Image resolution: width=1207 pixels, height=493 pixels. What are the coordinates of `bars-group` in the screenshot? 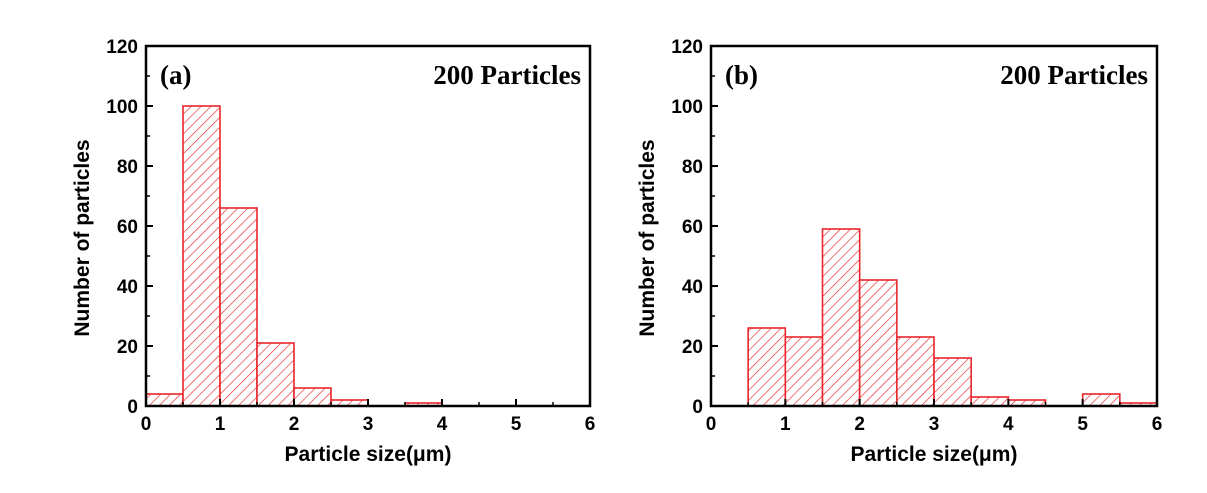 It's located at (952, 317).